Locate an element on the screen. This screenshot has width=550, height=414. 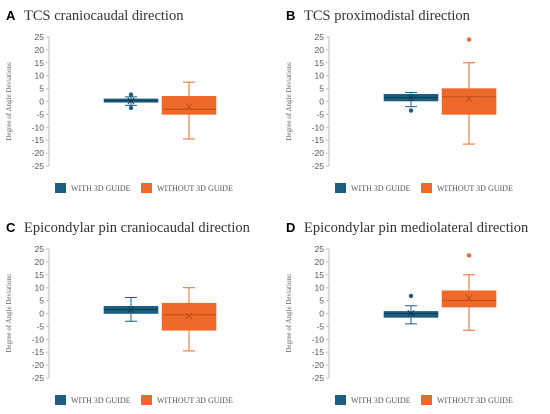
panel-title: Epicondylar pin mediolateral direction is located at coordinates (416, 228).